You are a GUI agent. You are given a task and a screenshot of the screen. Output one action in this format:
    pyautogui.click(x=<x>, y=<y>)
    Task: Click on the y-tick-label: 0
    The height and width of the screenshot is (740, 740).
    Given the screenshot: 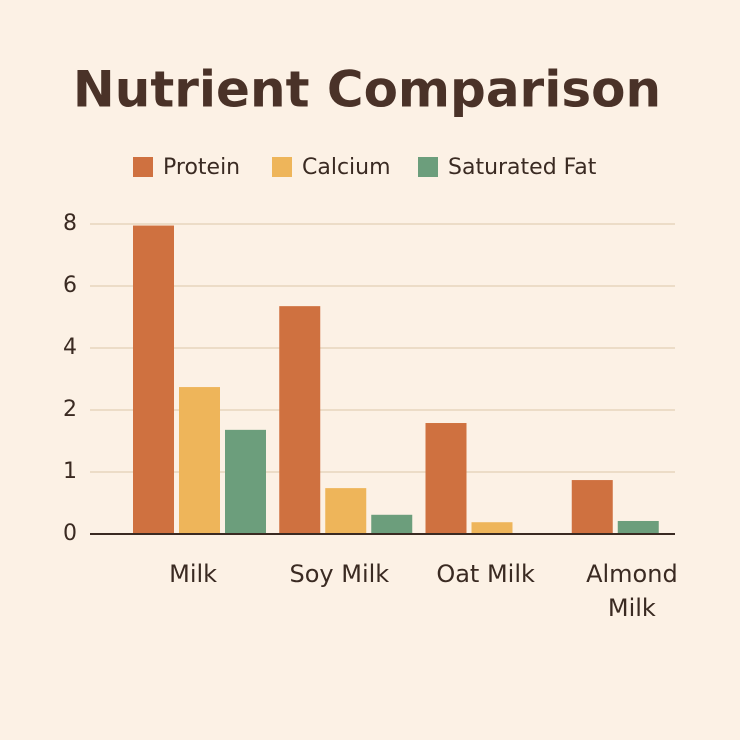 What is the action you would take?
    pyautogui.click(x=70, y=533)
    